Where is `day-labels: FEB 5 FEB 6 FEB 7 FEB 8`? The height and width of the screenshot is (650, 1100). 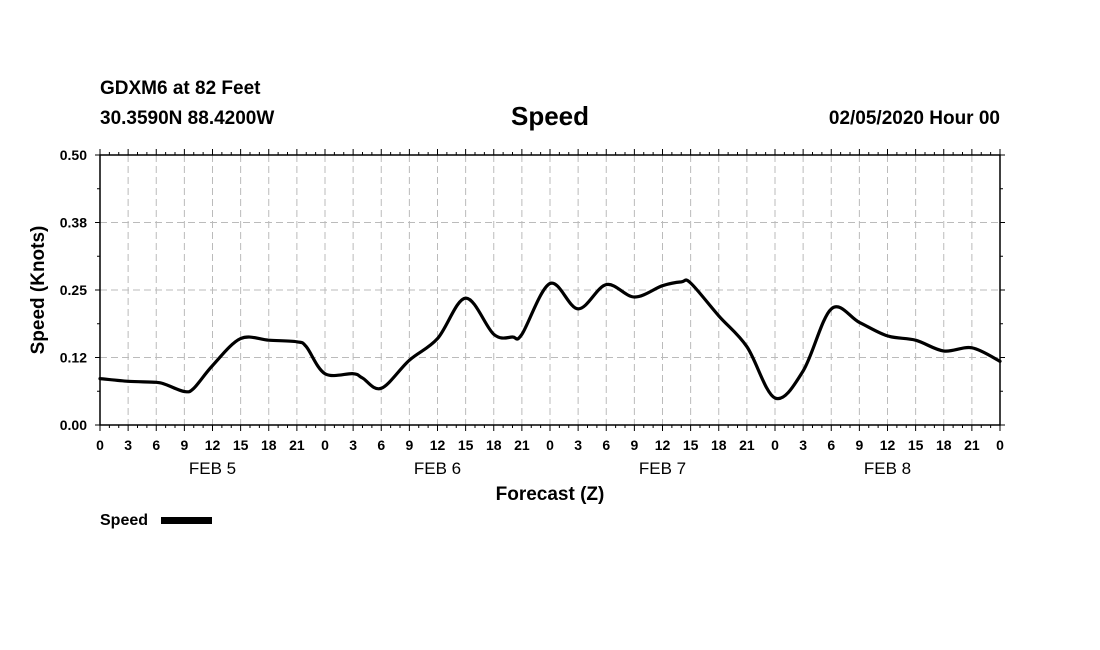
day-labels: FEB 5 FEB 6 FEB 7 FEB 8 is located at coordinates (550, 468).